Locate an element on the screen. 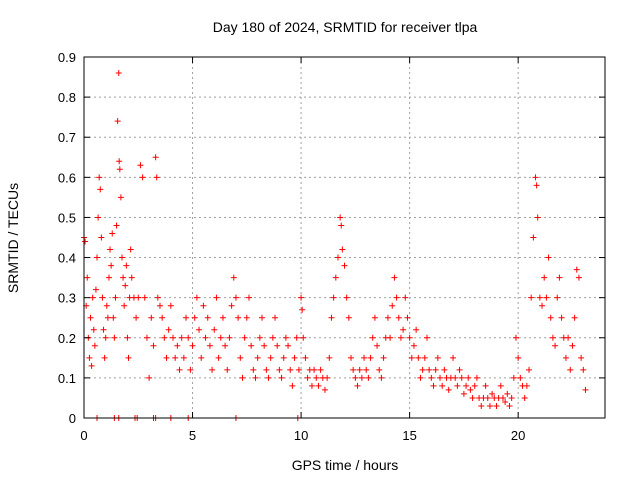 This screenshot has height=480, width=640. y-tick-label: 0.8 is located at coordinates (67, 97).